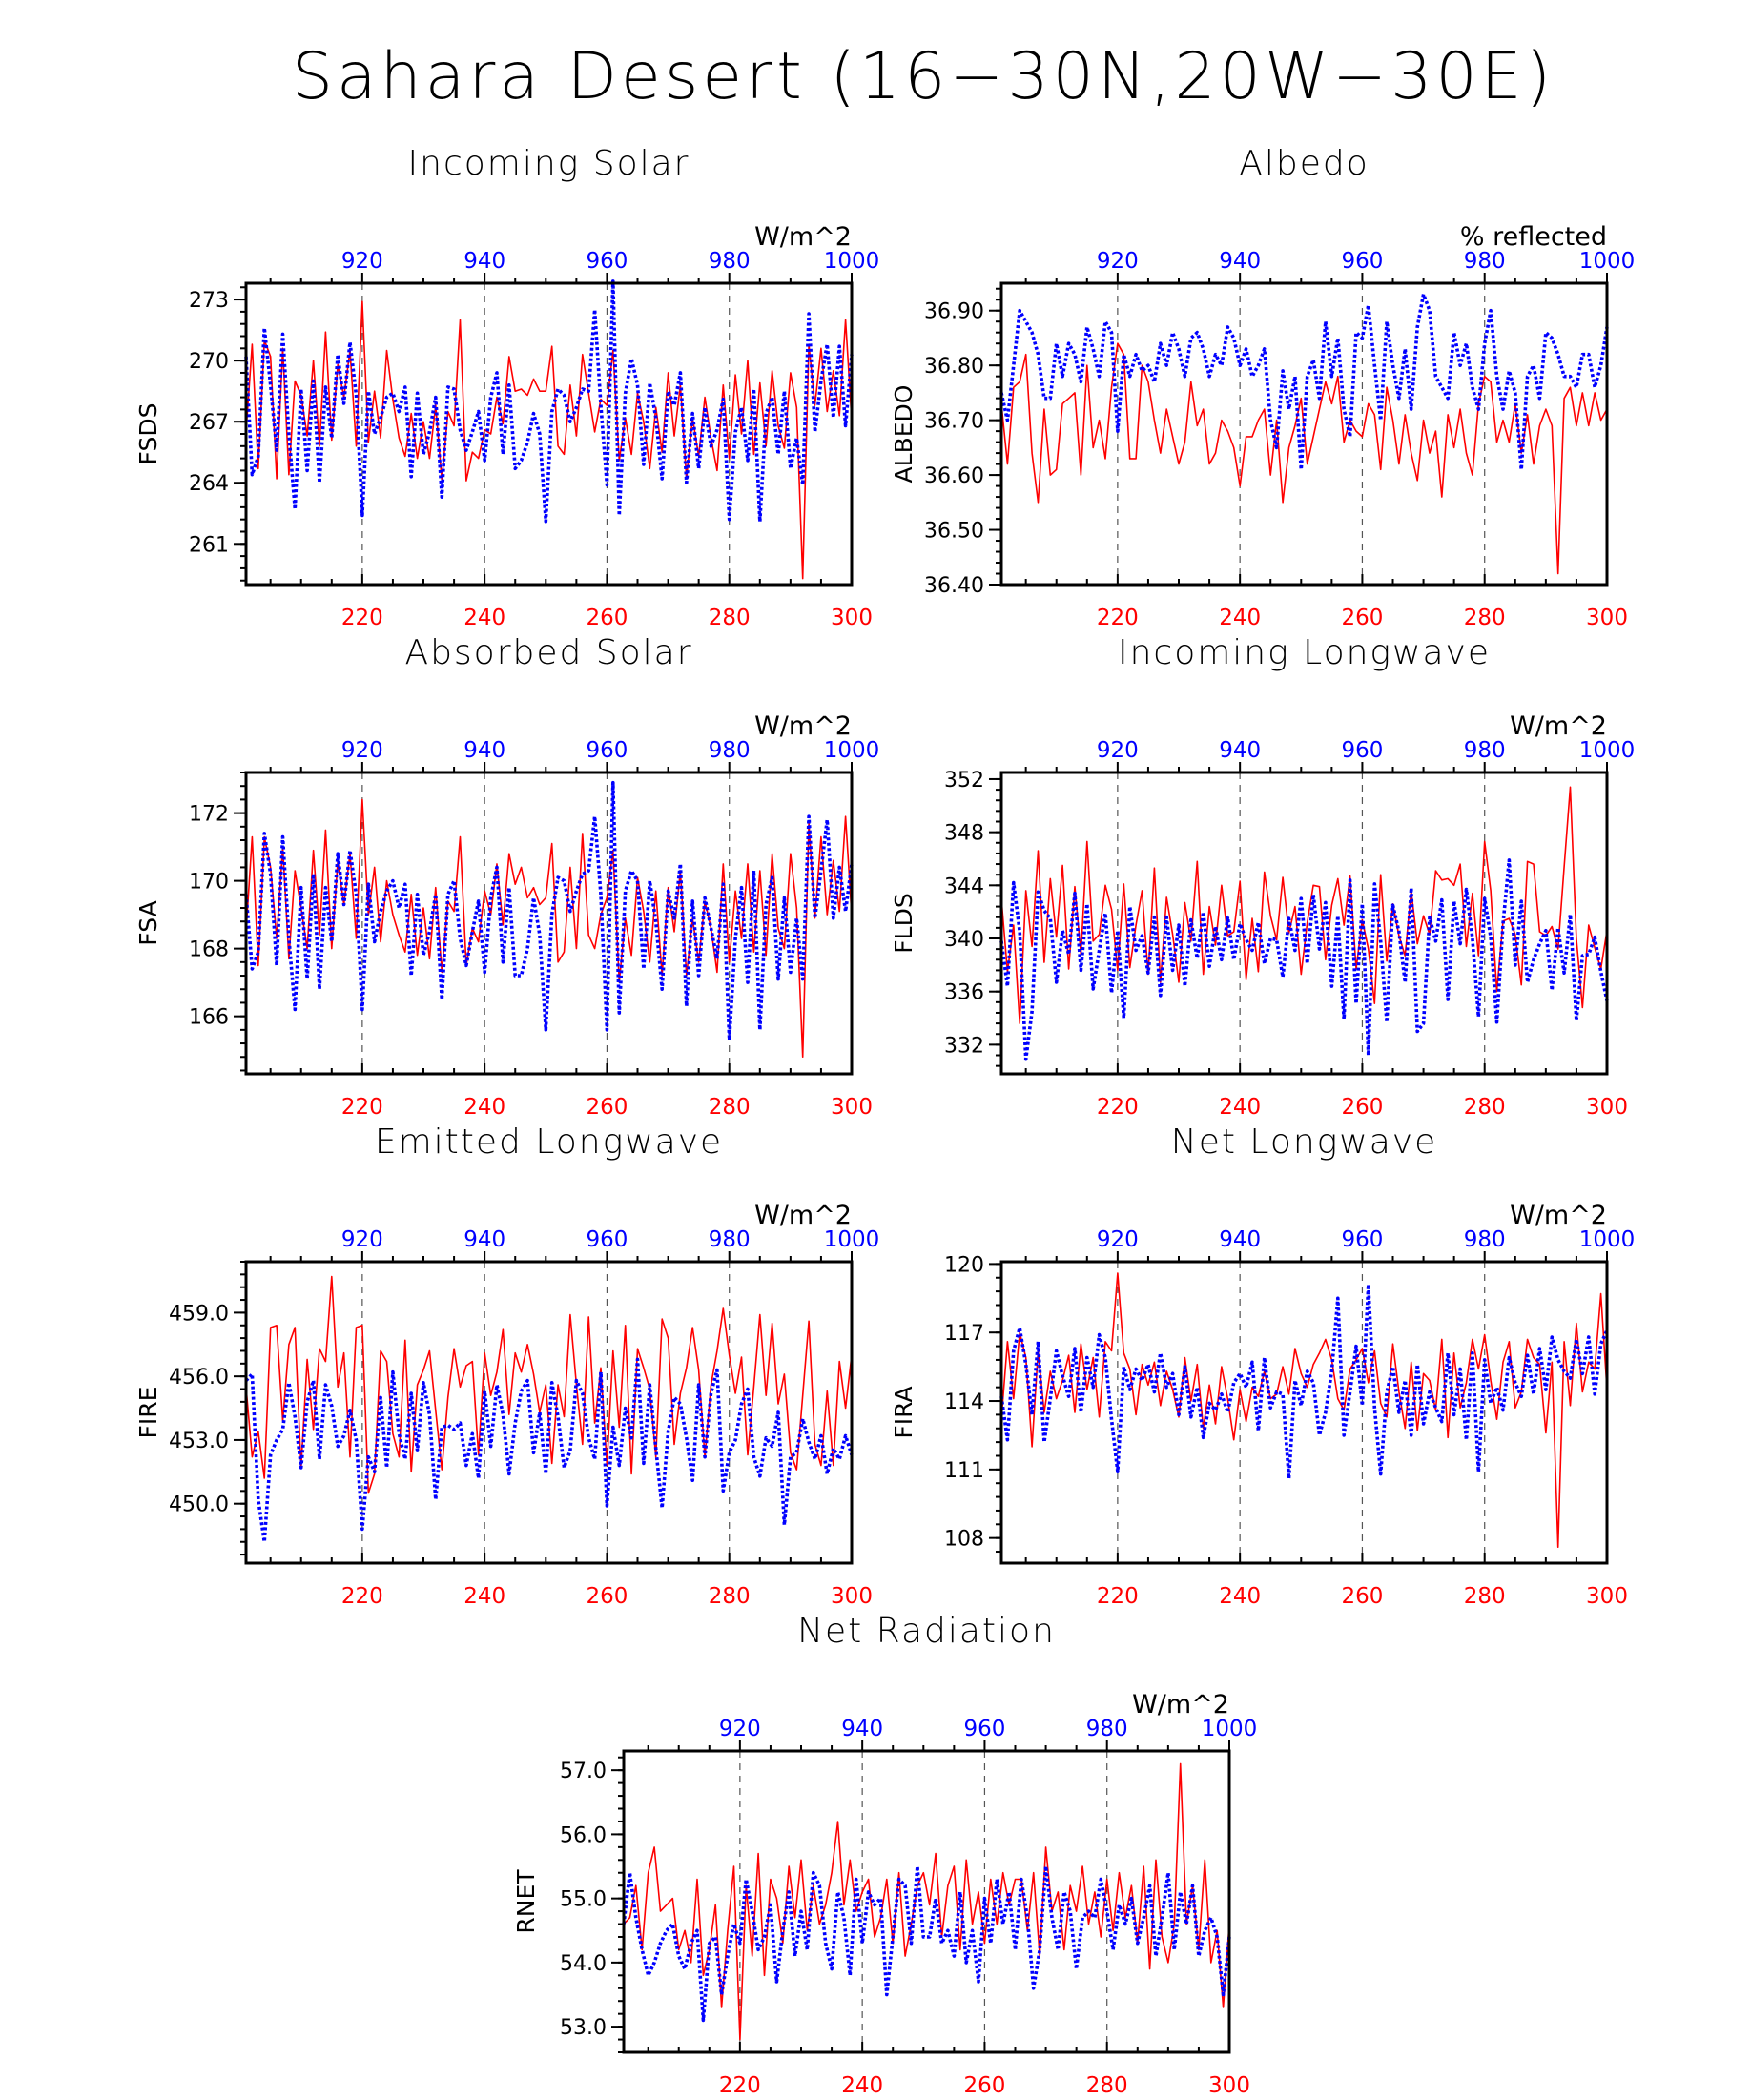 The image size is (1751, 2100). Describe the element at coordinates (199, 1378) in the screenshot. I see `y-tick-label: 456.0` at that location.